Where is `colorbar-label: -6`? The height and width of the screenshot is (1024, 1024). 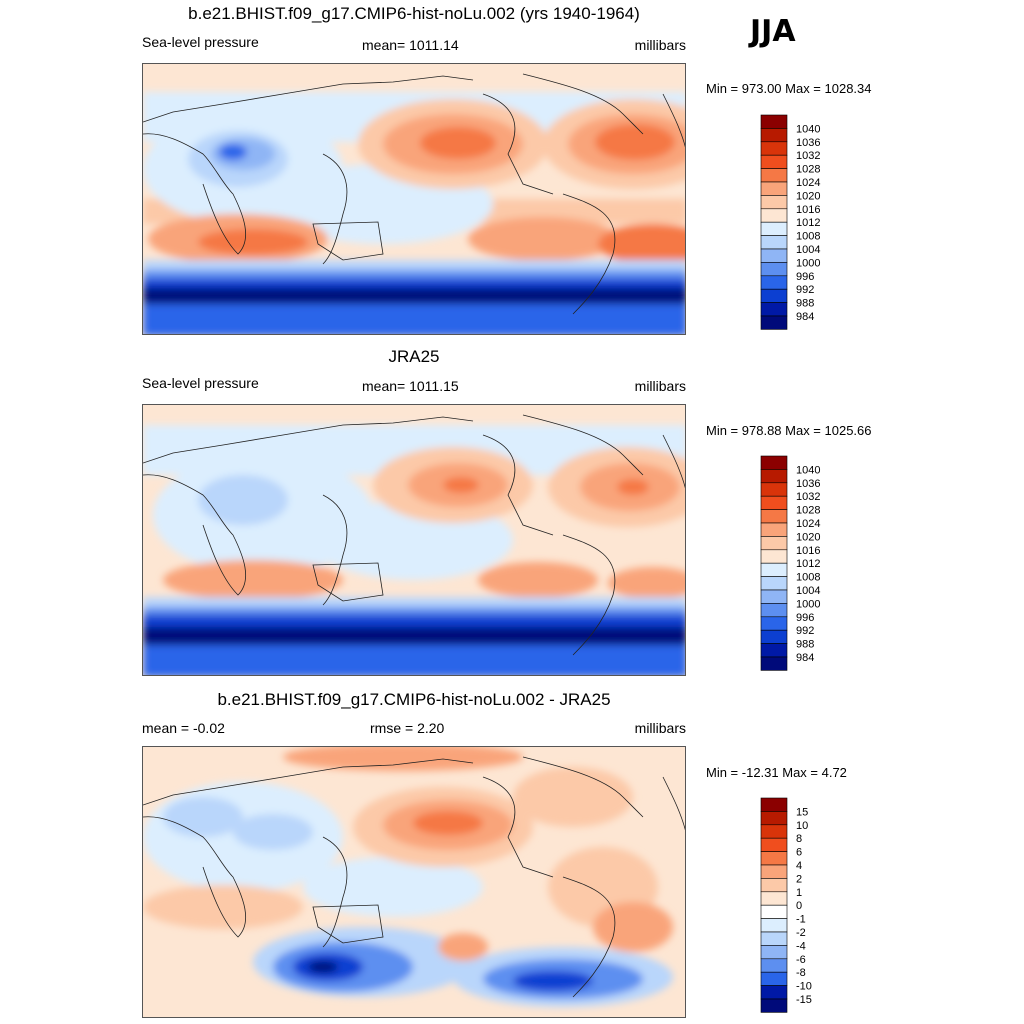 colorbar-label: -6 is located at coordinates (801, 960).